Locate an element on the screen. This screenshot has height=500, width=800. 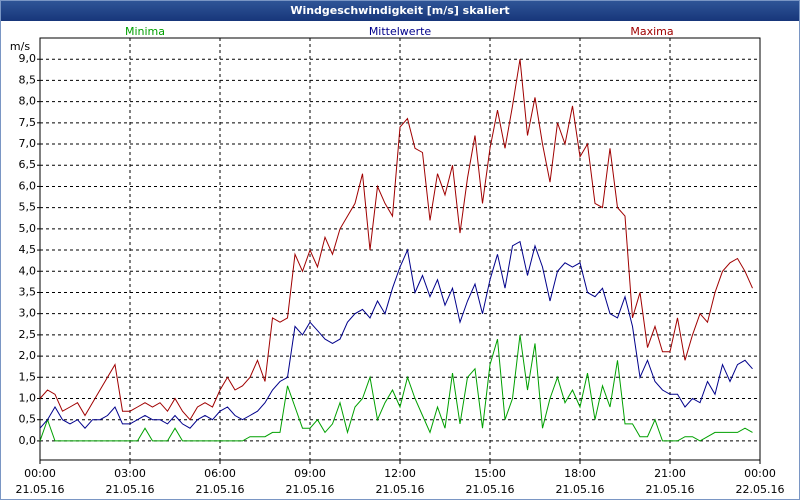
x-tick-label: 03:00 is located at coordinates (130, 473).